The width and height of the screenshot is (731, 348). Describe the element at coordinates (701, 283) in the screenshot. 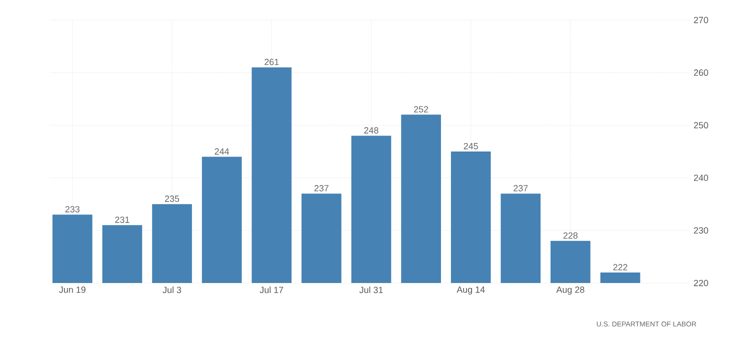

I see `y-tick-label: 220` at that location.